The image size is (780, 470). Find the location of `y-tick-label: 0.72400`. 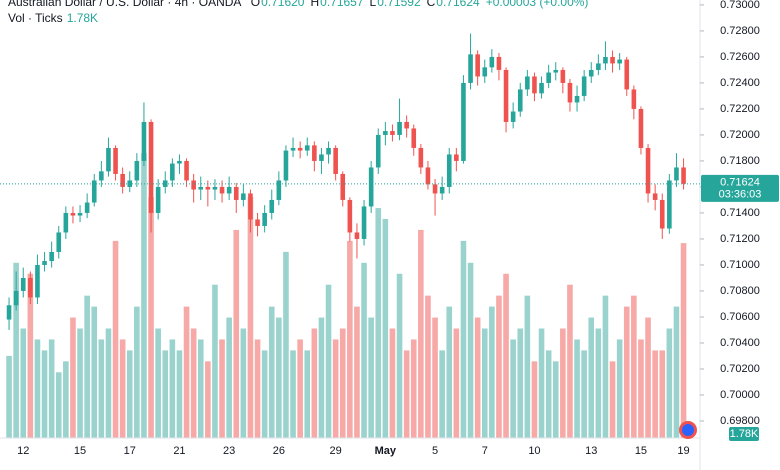

y-tick-label: 0.72400 is located at coordinates (740, 83).